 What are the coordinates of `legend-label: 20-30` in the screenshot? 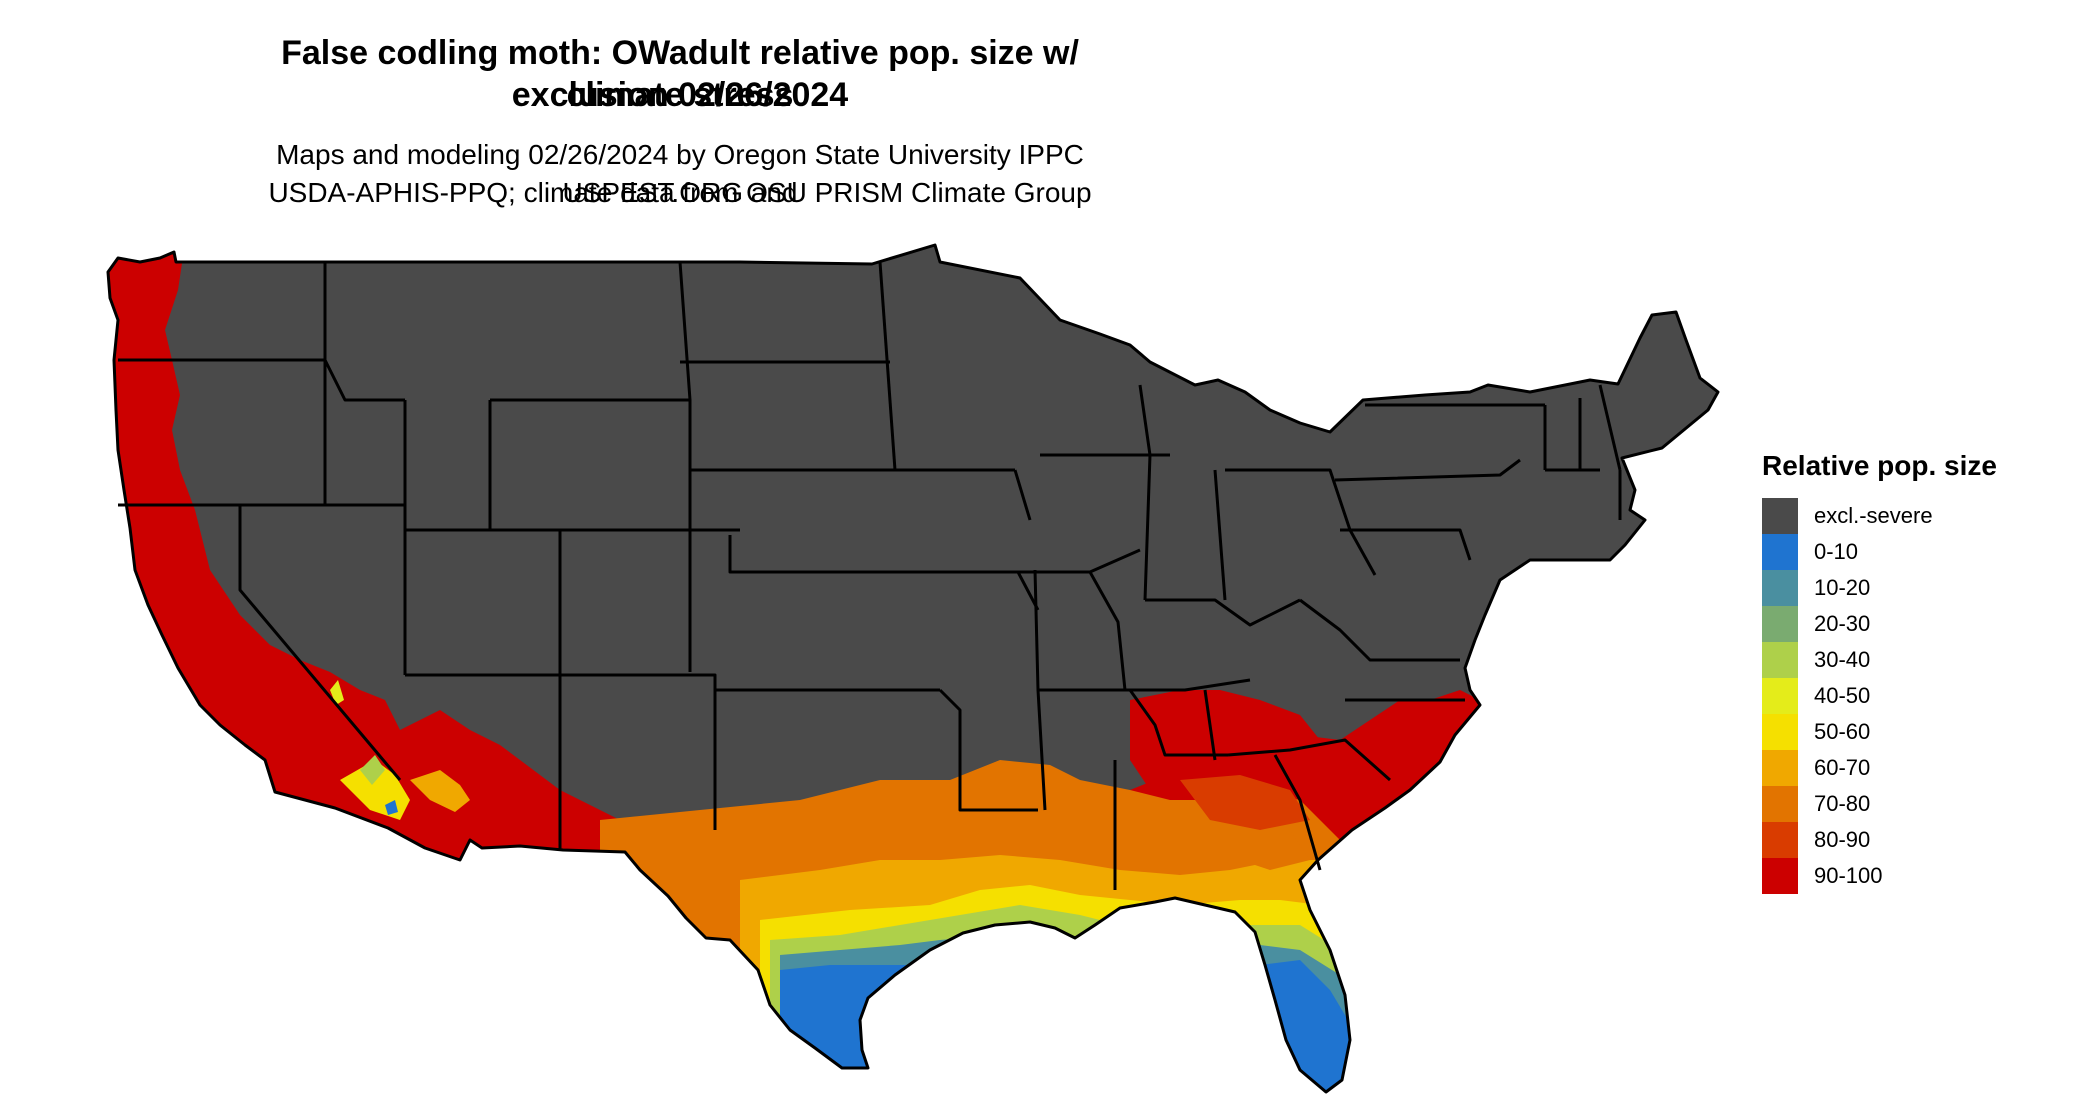 It's located at (1842, 623).